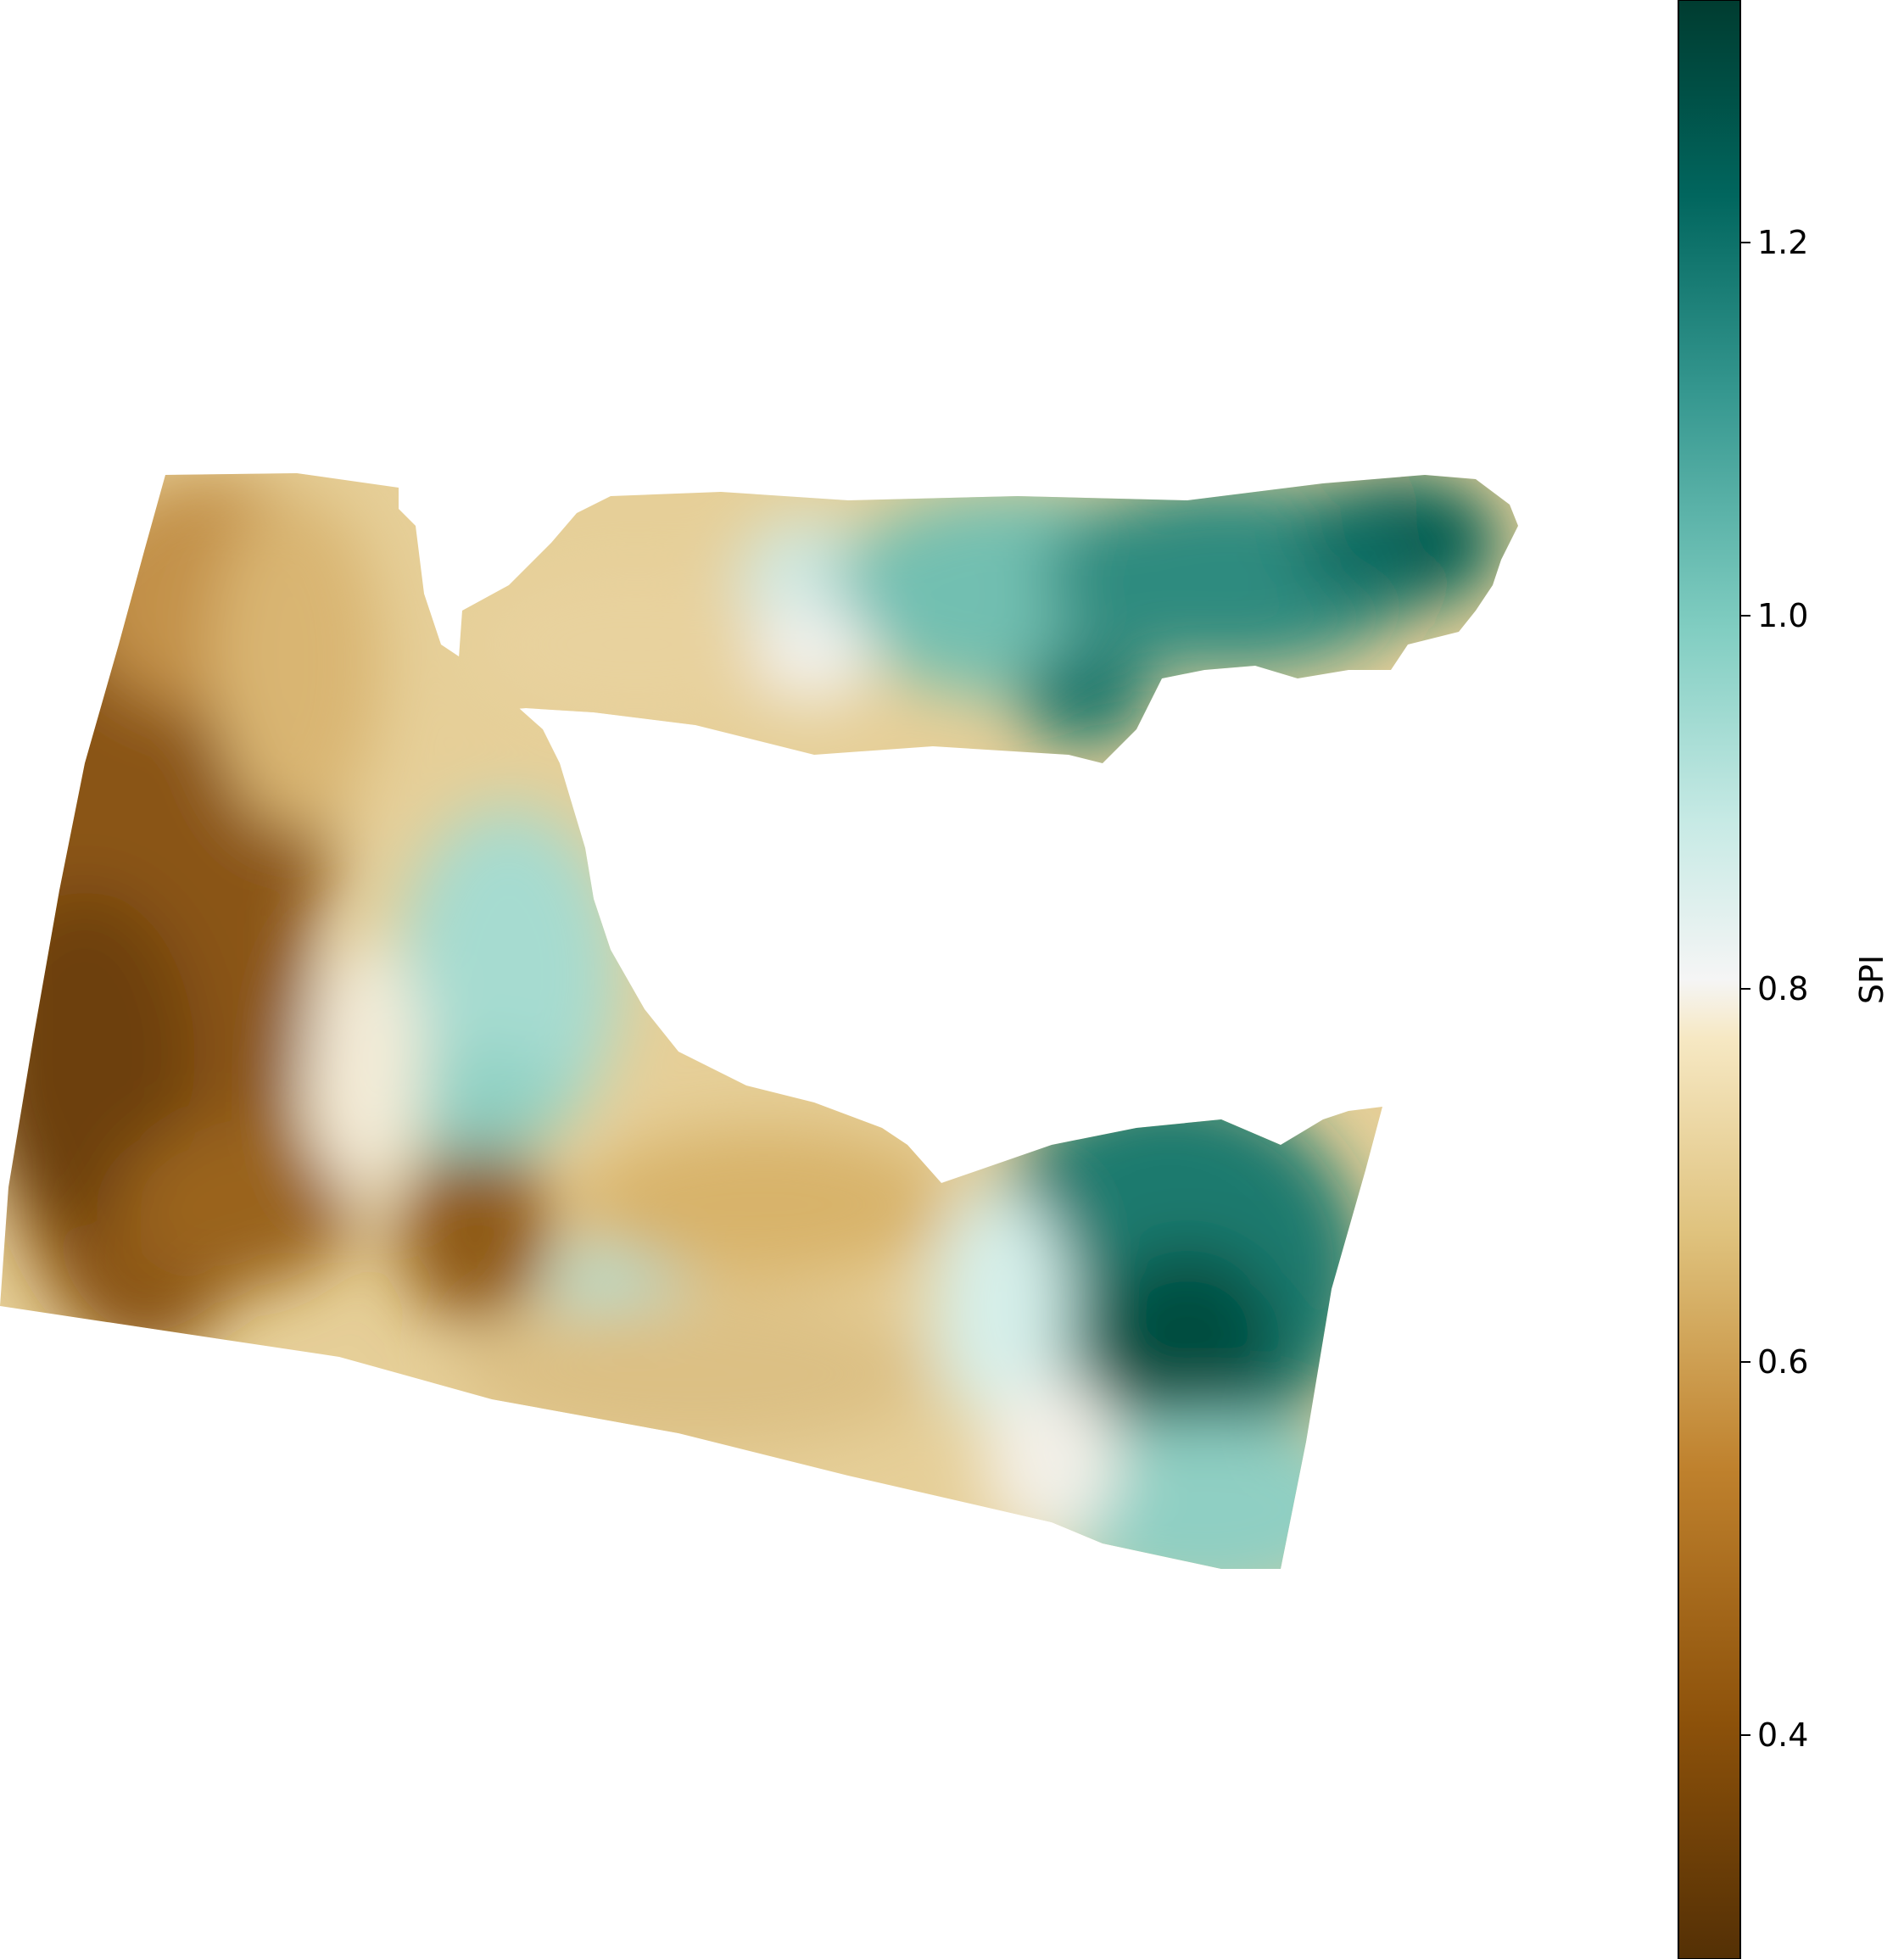 This screenshot has height=1959, width=1904. Describe the element at coordinates (1783, 242) in the screenshot. I see `colorbar-tick-label: 1.2` at that location.